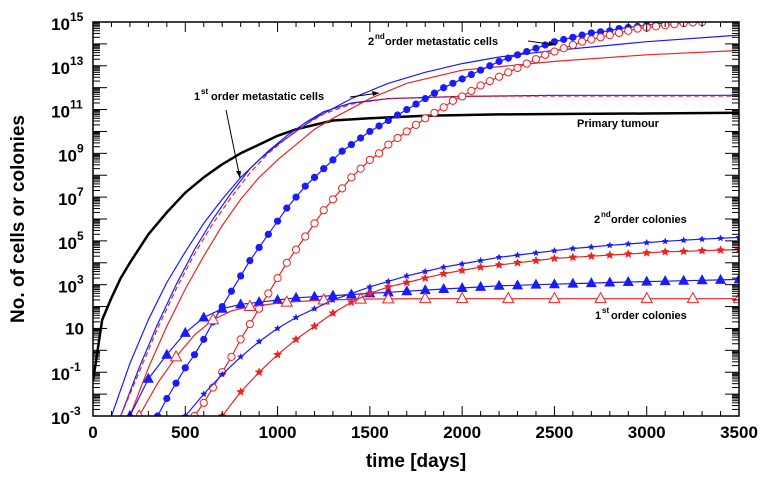 Image resolution: width=767 pixels, height=478 pixels. Describe the element at coordinates (278, 432) in the screenshot. I see `x-tick-label: 1000` at that location.